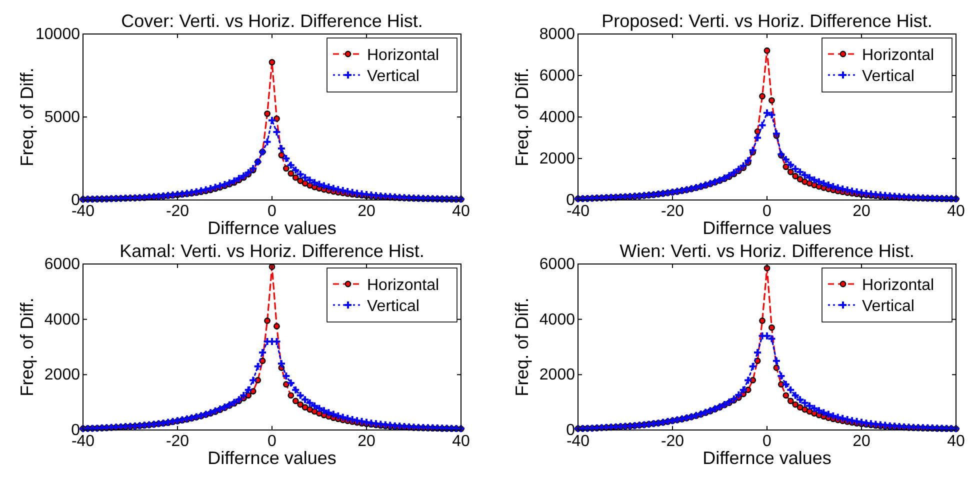  What do you see at coordinates (272, 21) in the screenshot?
I see `chart-title: Cover: Verti. vs Horiz. Difference Hist.` at bounding box center [272, 21].